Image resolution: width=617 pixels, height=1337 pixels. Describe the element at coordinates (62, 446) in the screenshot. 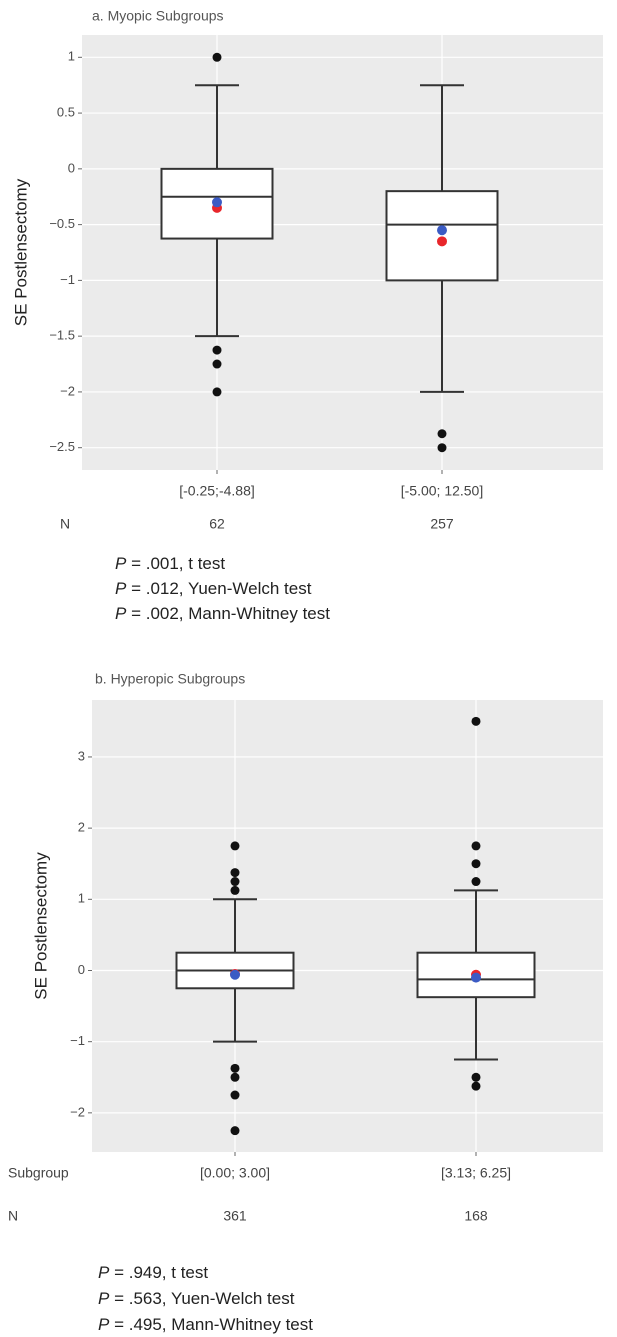

I see `y-tick-label: −2.5` at that location.